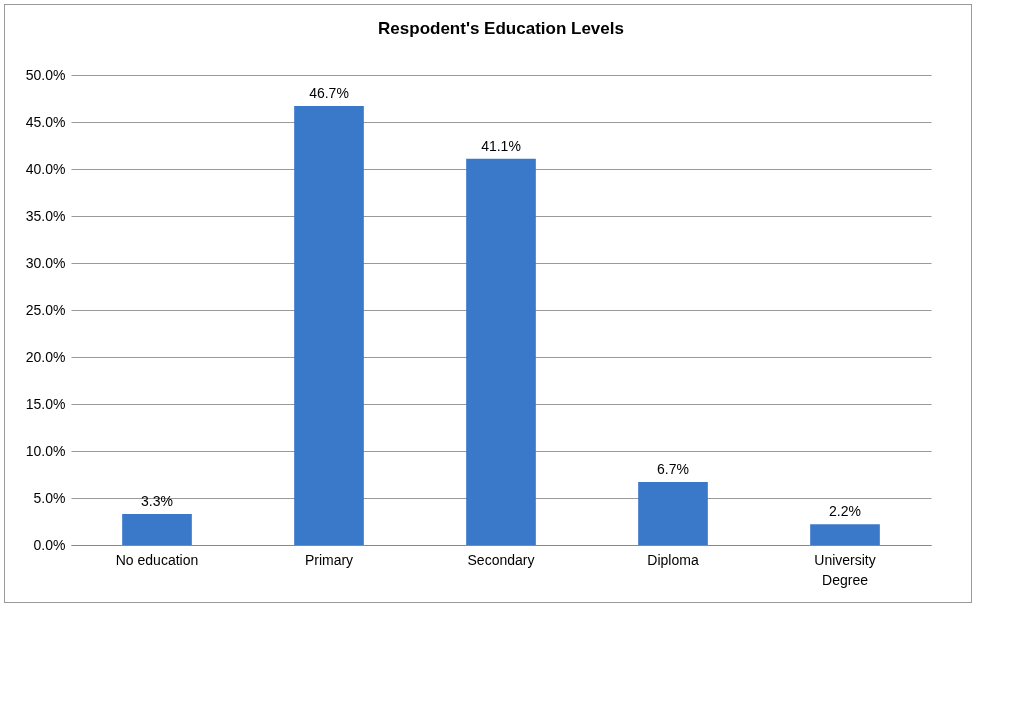 This screenshot has height=715, width=1031. I want to click on y-tick-label: 30.0%, so click(45, 262).